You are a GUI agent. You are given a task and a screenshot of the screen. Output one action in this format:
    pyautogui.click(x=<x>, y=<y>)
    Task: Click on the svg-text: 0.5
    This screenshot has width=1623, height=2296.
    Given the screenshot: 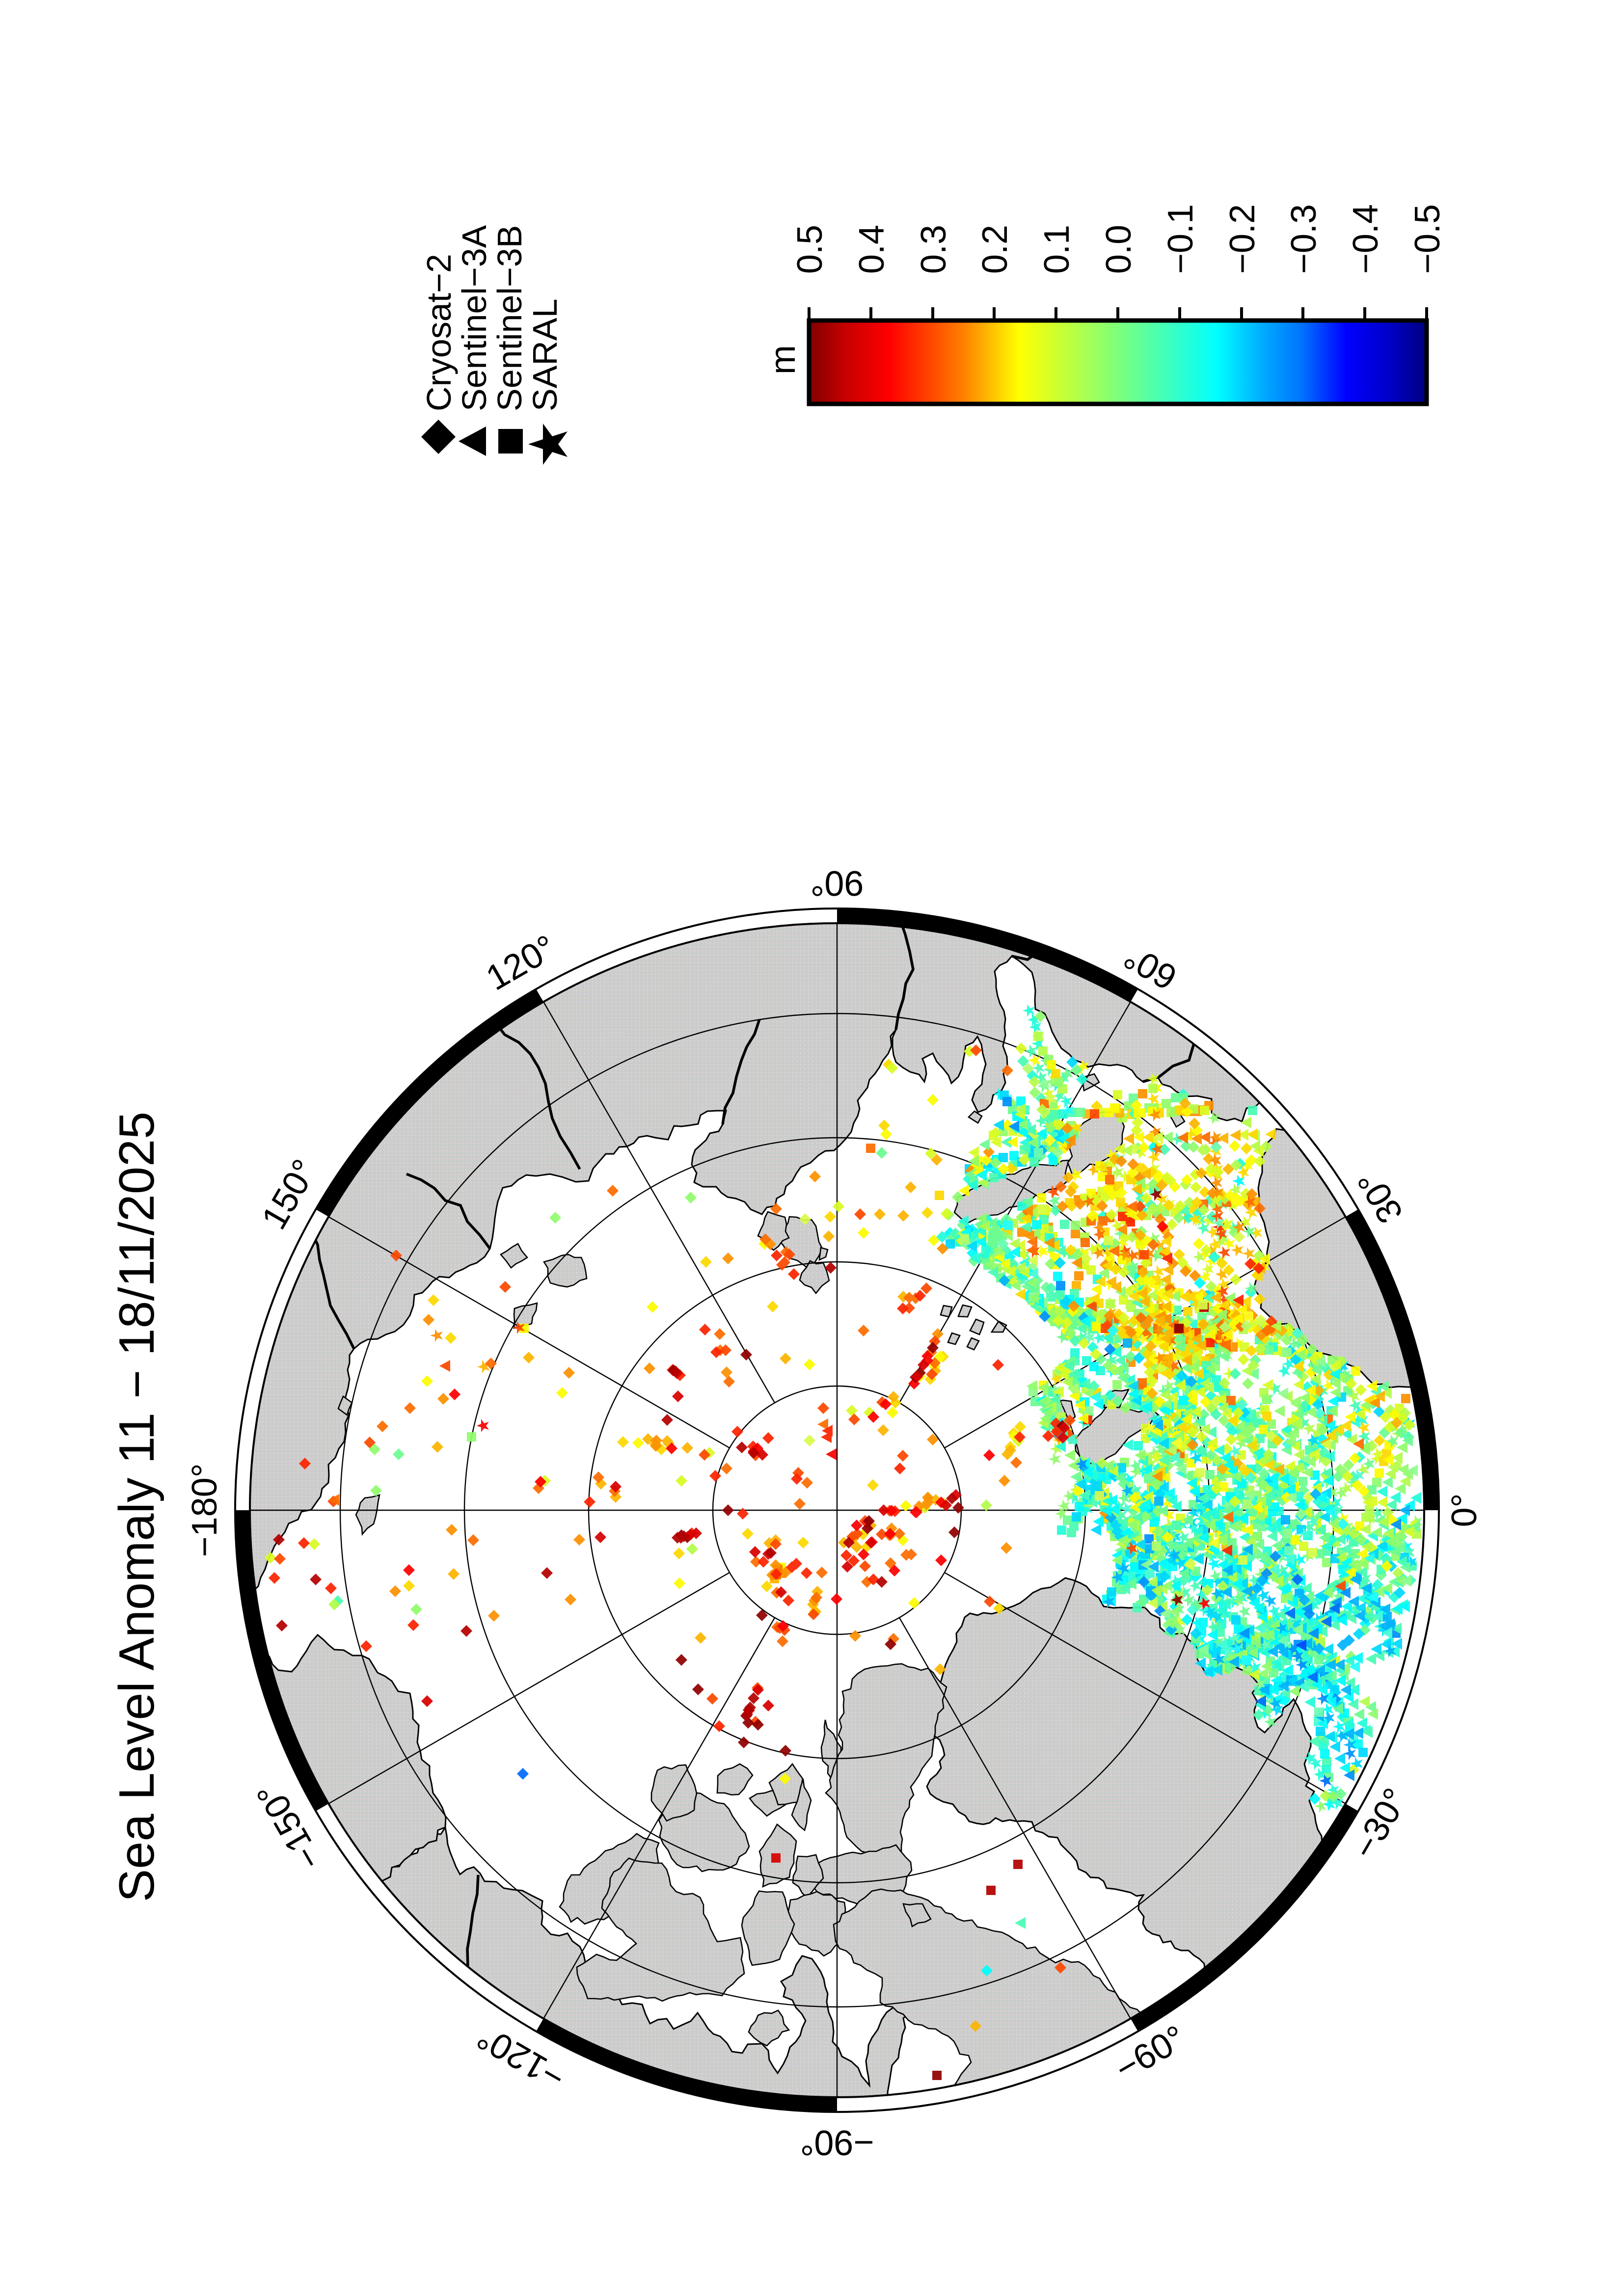 What is the action you would take?
    pyautogui.click(x=810, y=250)
    